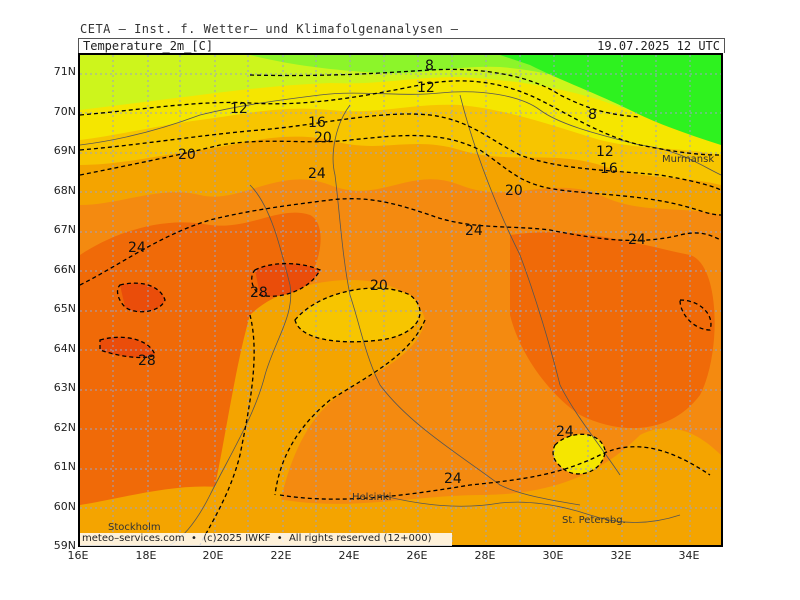 The height and width of the screenshot is (600, 800). I want to click on valid-time: 19.07.2025 12 UTC, so click(658, 46).